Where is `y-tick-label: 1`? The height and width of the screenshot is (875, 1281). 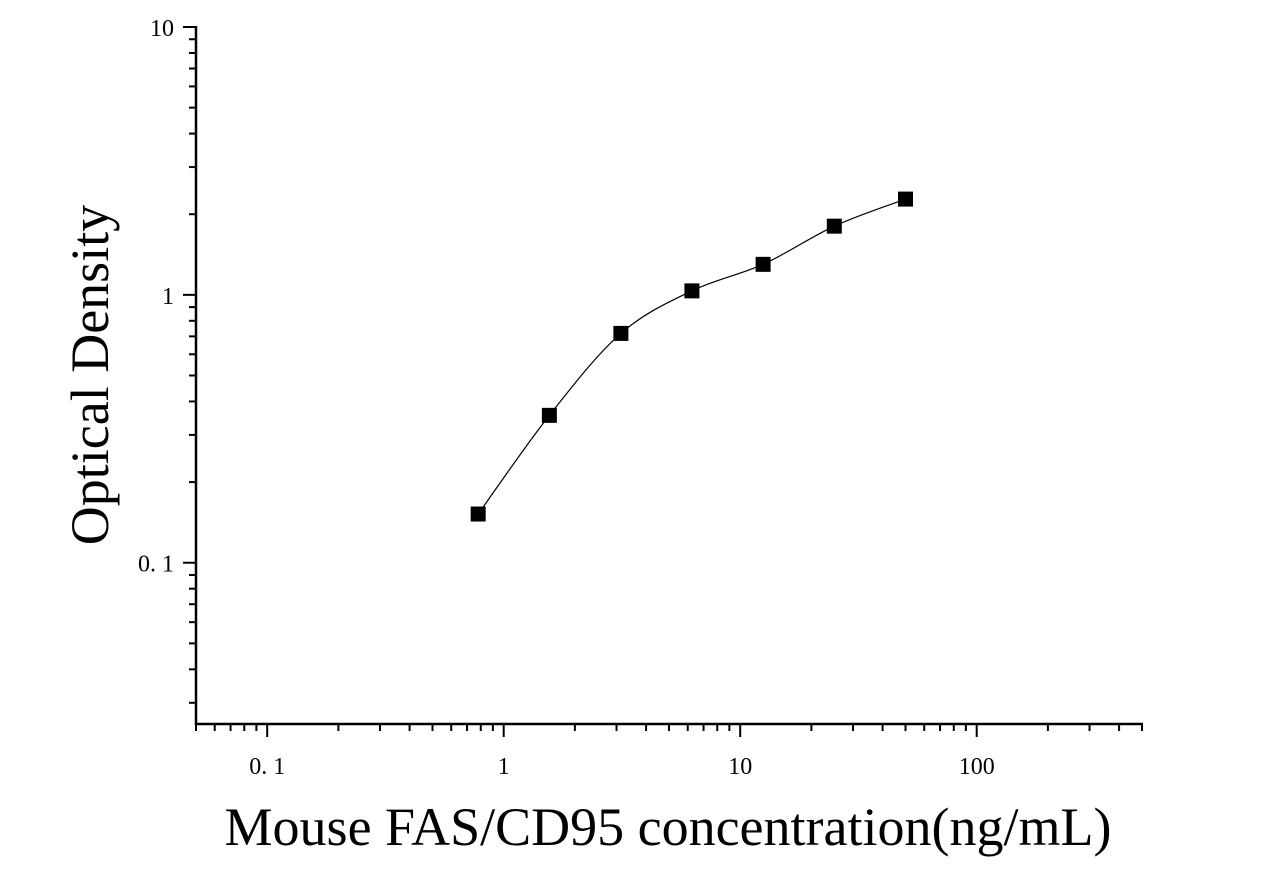
y-tick-label: 1 is located at coordinates (168, 297).